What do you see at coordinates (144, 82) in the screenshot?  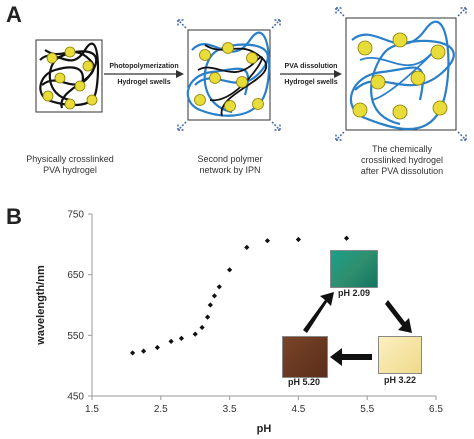 I see `step1-sub: Hydrogel swells` at bounding box center [144, 82].